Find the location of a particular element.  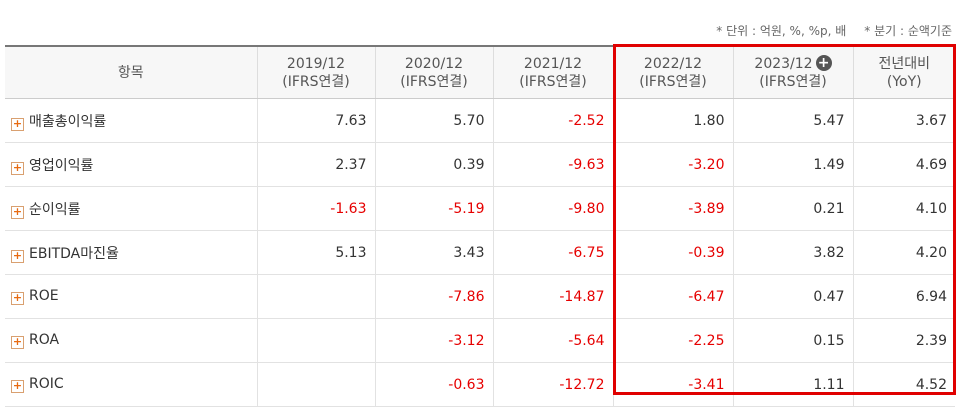

row-label-cell: + ROIC is located at coordinates (131, 384).